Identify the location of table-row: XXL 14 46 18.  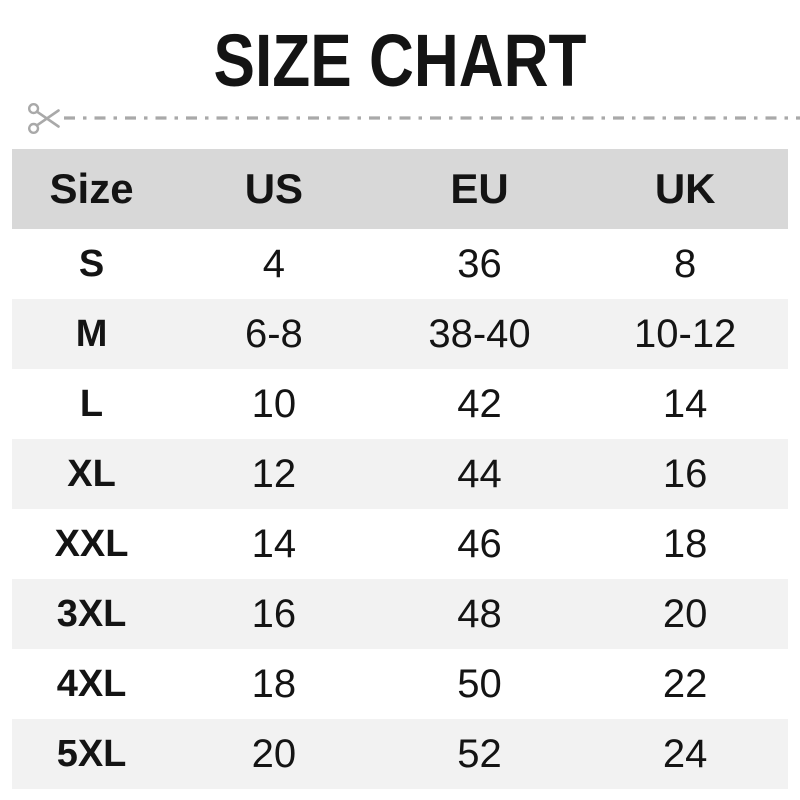
(400, 544).